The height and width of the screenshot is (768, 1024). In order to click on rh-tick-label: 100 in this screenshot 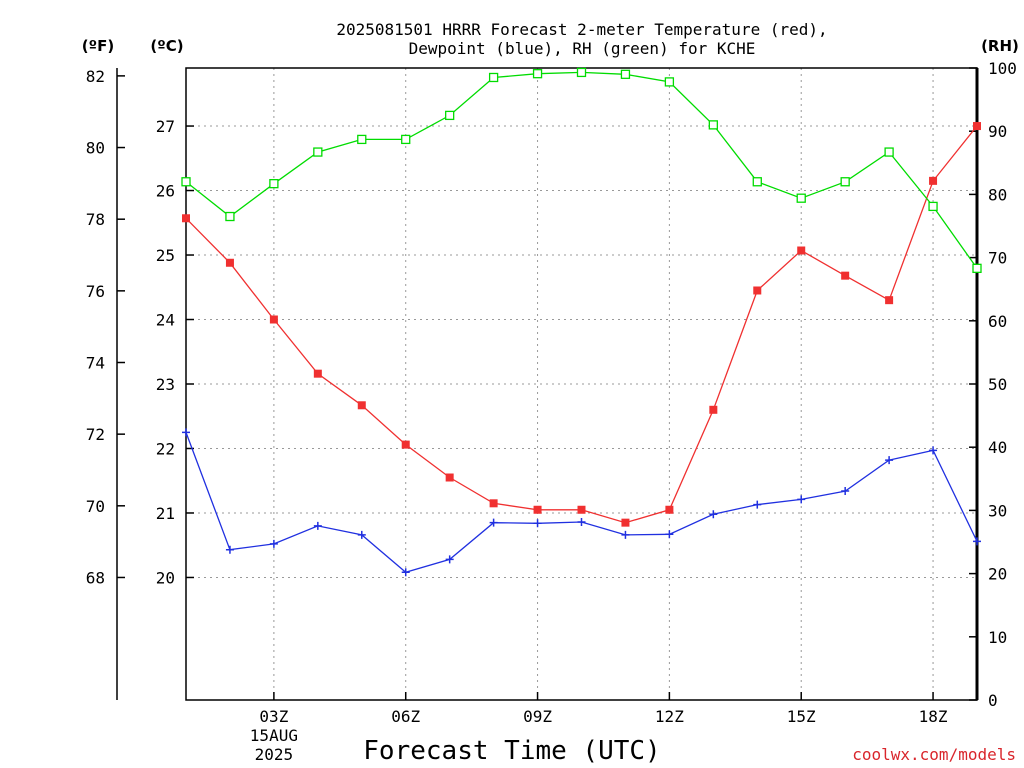, I will do `click(1002, 68)`.